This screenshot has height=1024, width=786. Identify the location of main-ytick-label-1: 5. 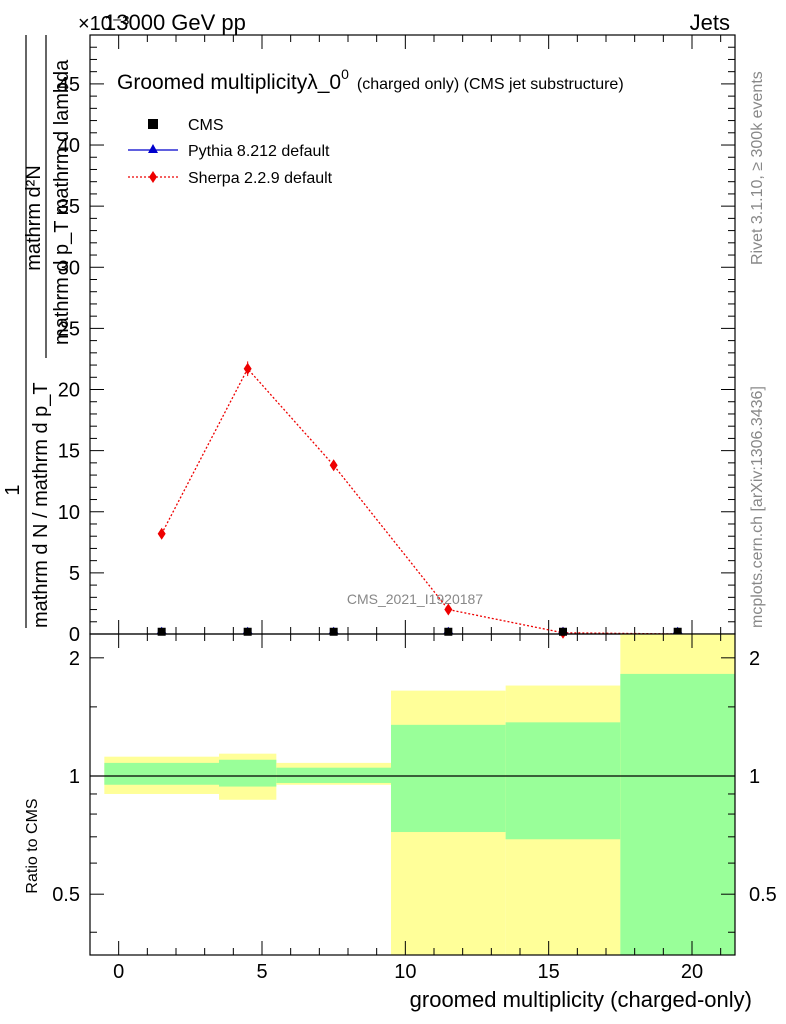
(74, 574).